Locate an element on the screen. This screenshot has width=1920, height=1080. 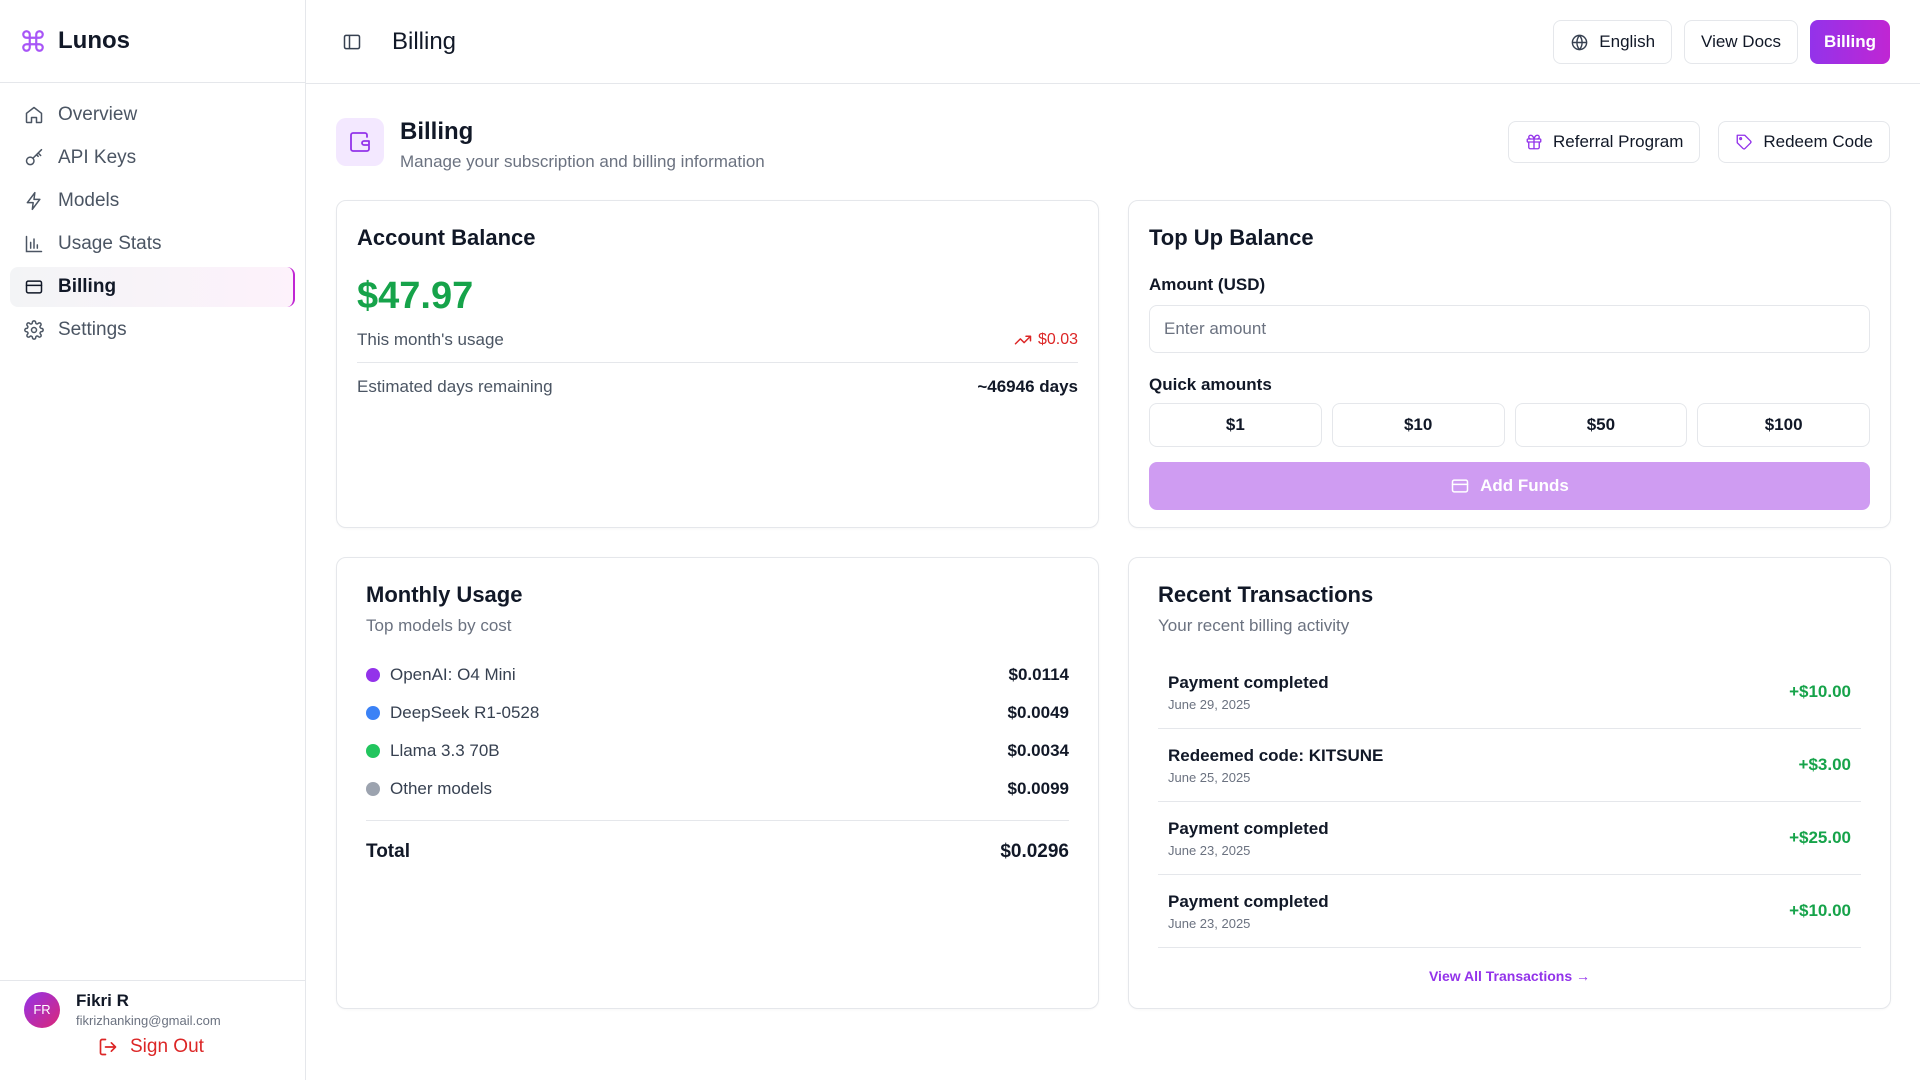
amount-input is located at coordinates (1509, 329).